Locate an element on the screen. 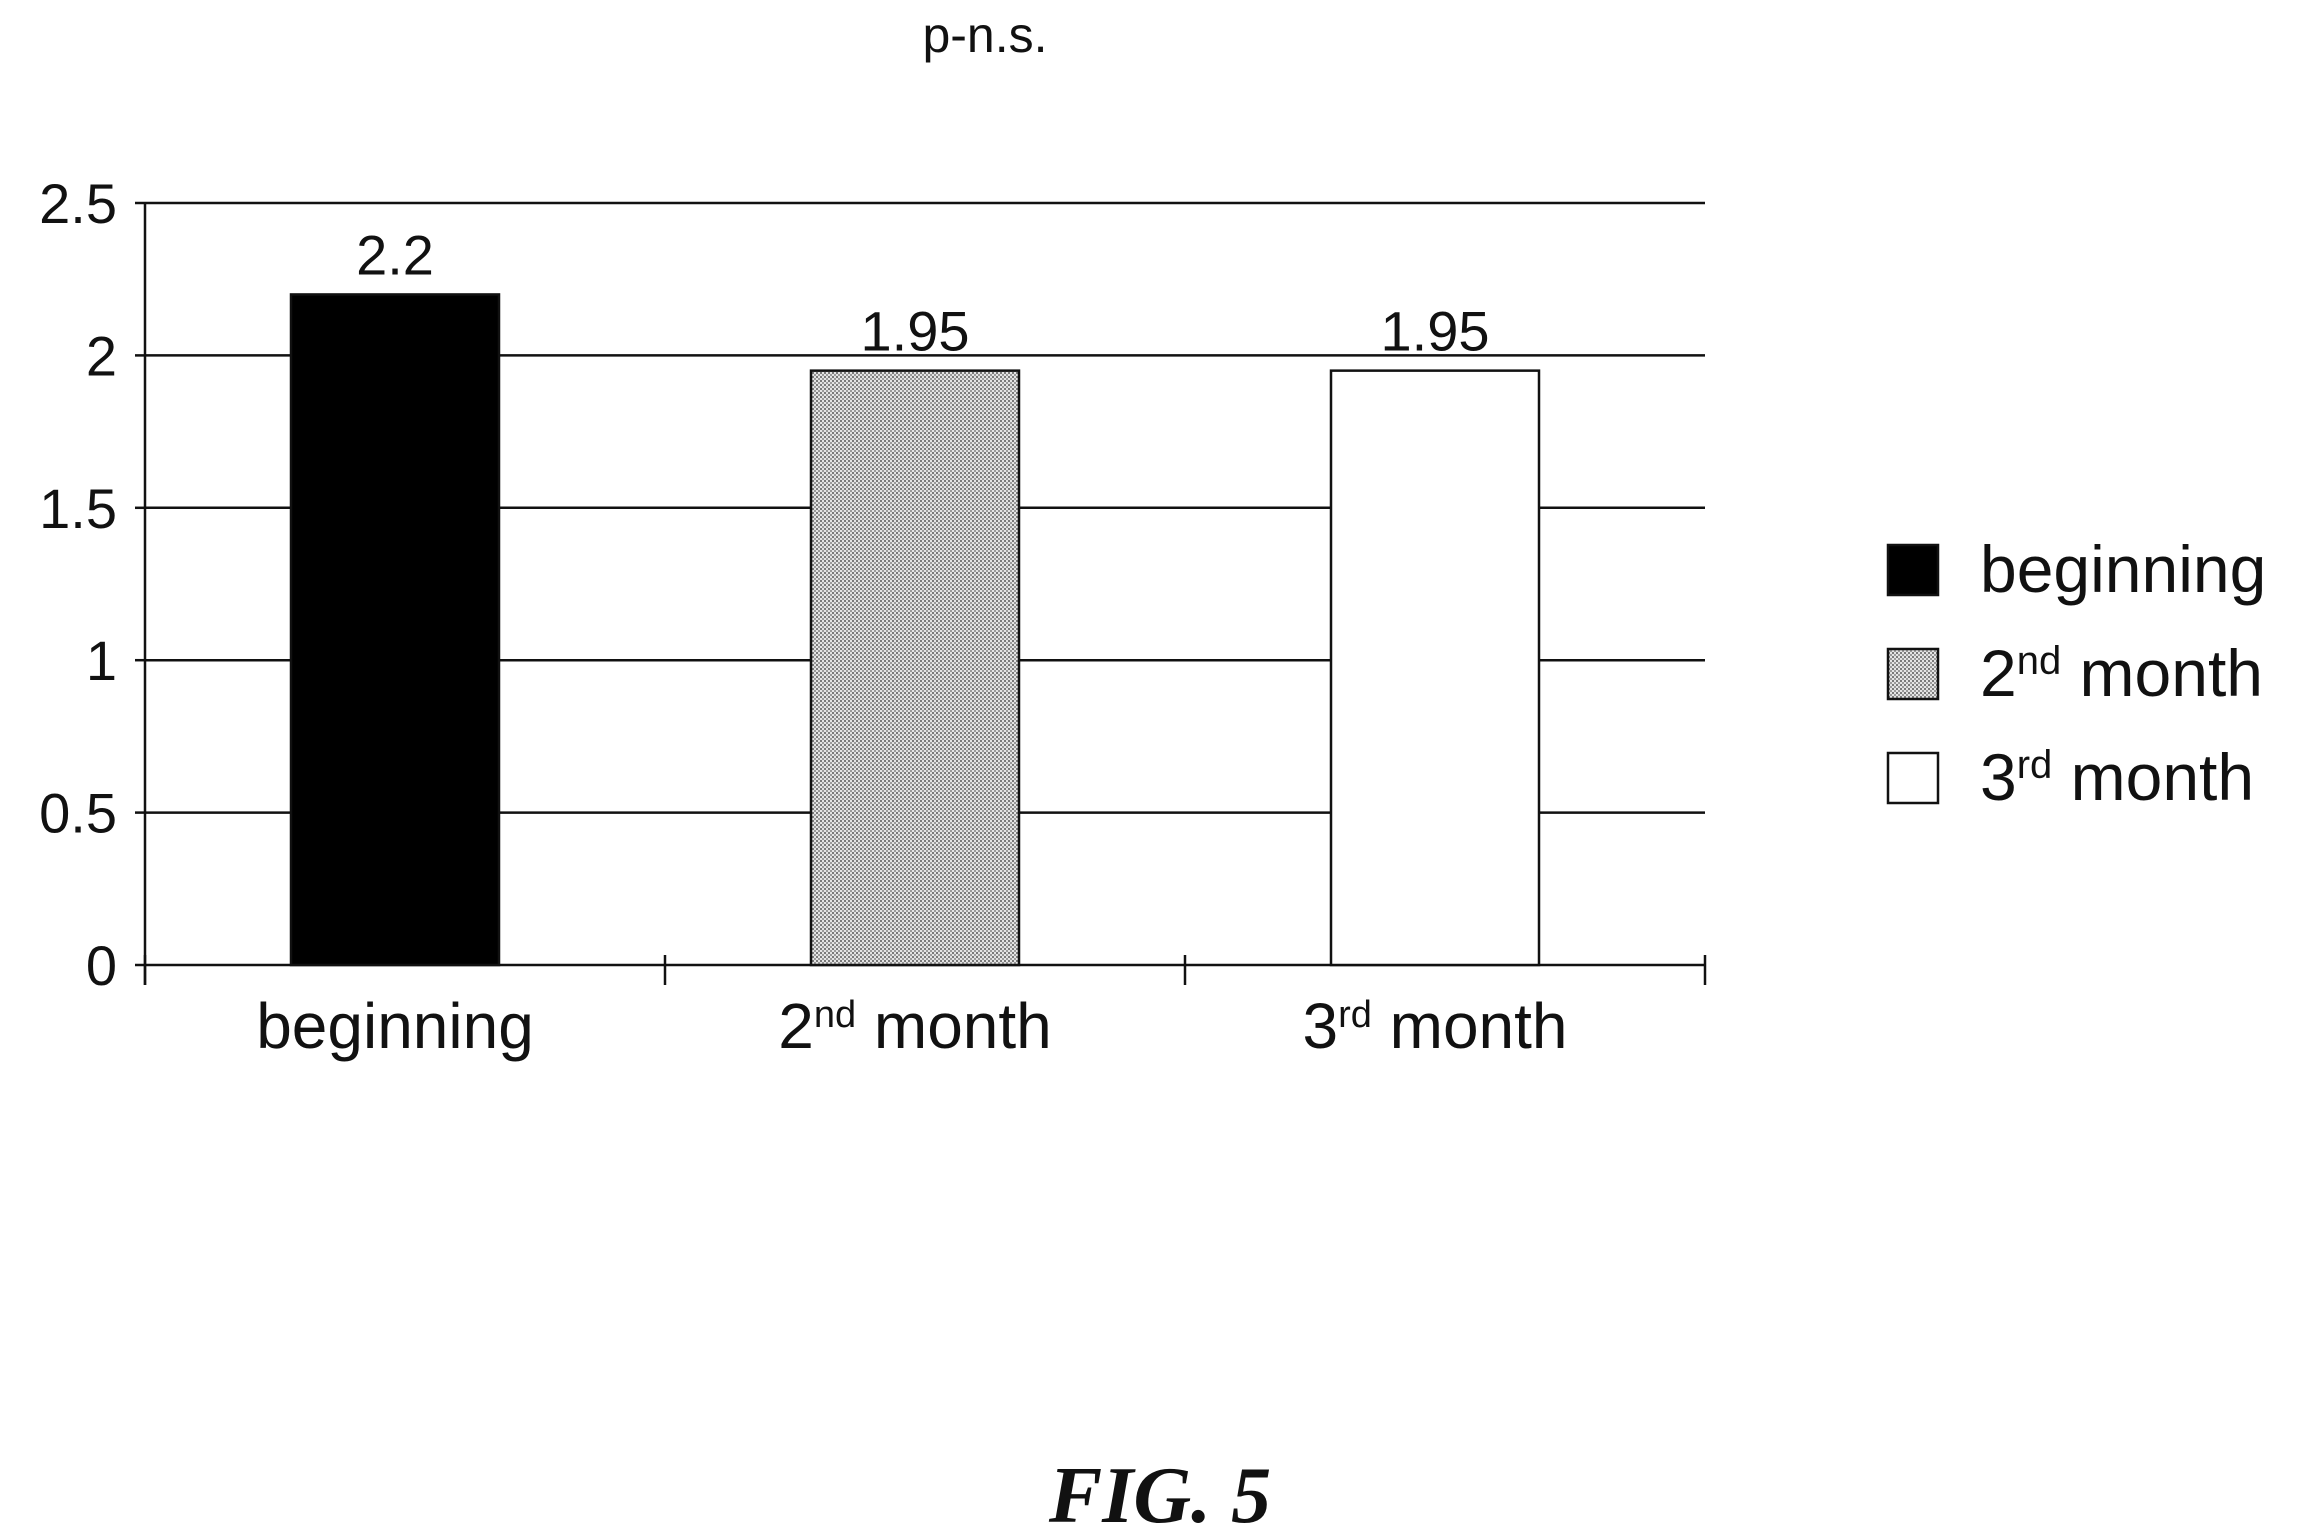  y-tick-label: 1.5 is located at coordinates (78, 508).